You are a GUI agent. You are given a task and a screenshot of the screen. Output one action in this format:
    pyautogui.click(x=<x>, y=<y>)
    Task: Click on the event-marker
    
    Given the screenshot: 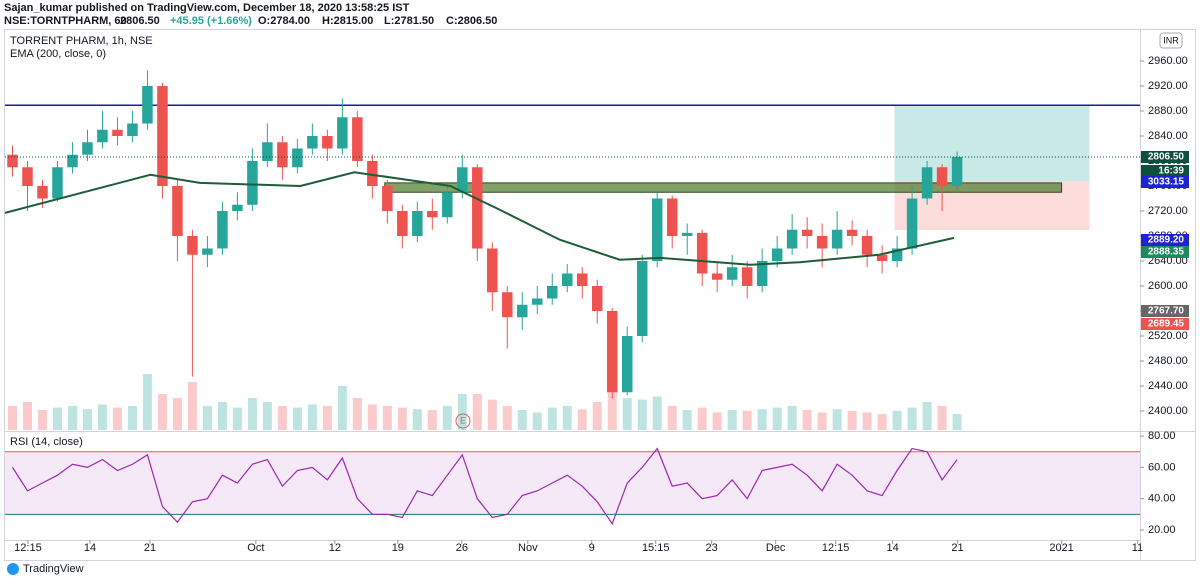 What is the action you would take?
    pyautogui.click(x=463, y=421)
    